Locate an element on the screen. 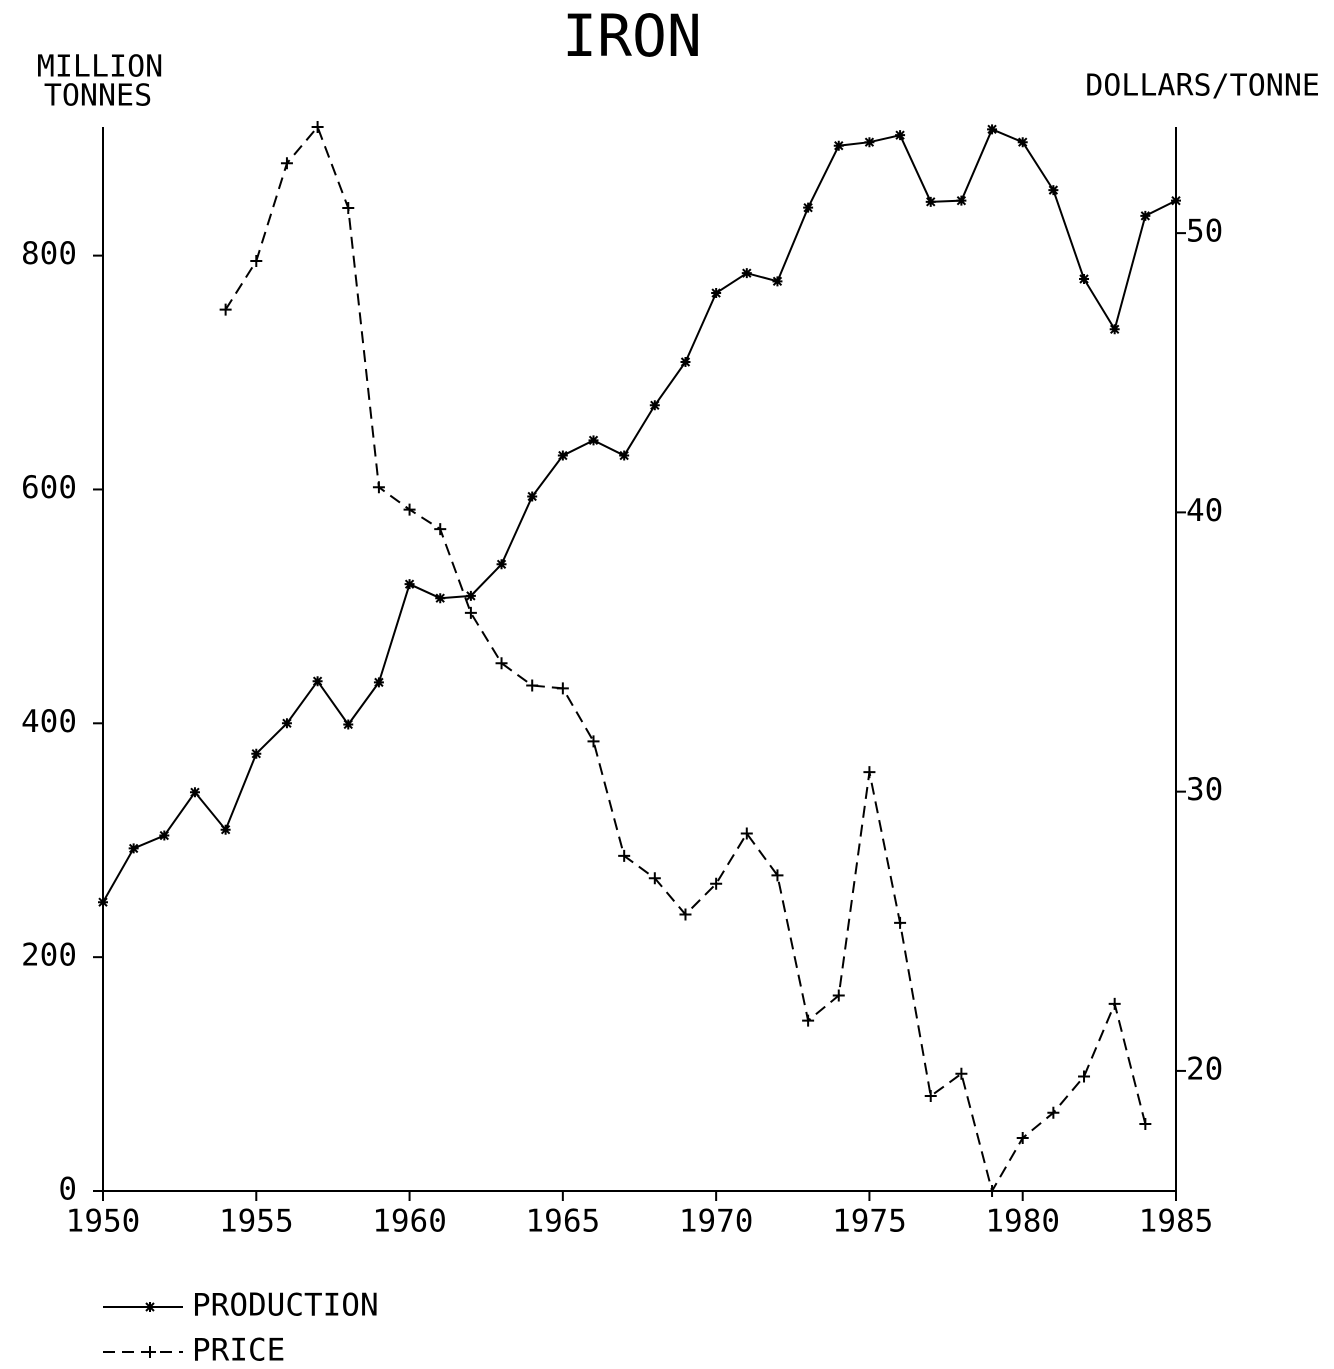  y-tick-label: 600 is located at coordinates (49, 488).